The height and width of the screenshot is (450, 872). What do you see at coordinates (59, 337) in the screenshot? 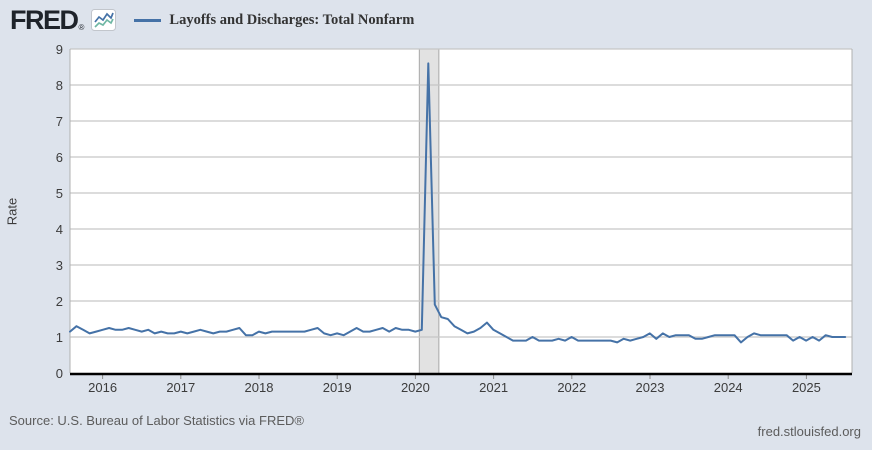
I see `y-tick-label: 1` at bounding box center [59, 337].